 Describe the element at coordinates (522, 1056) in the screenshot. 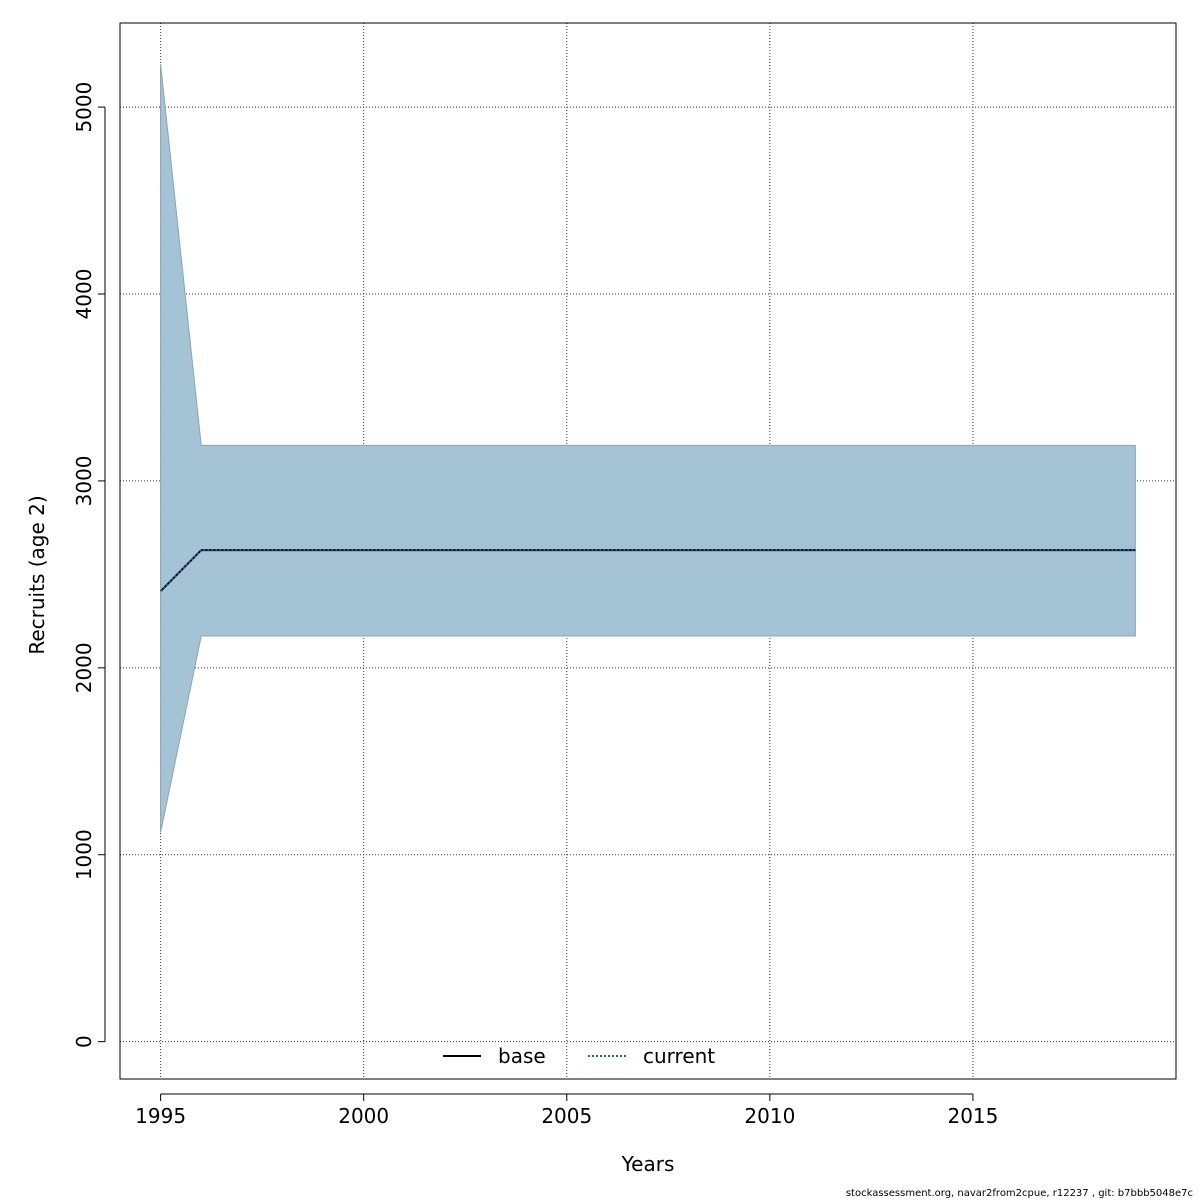

I see `legend-label-base: base` at that location.